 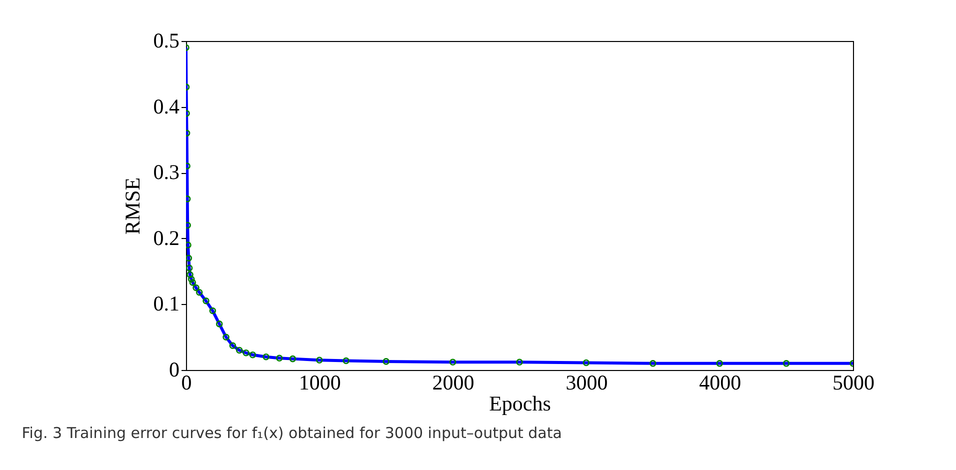 I want to click on x-tick-label: 2000, so click(x=453, y=382).